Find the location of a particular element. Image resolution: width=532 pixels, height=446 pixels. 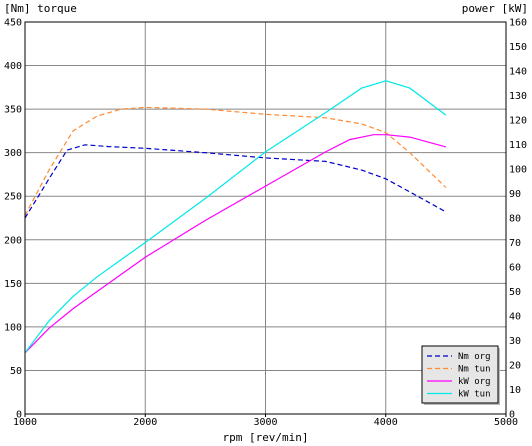

y-right-tick-label: 140 is located at coordinates (518, 72).